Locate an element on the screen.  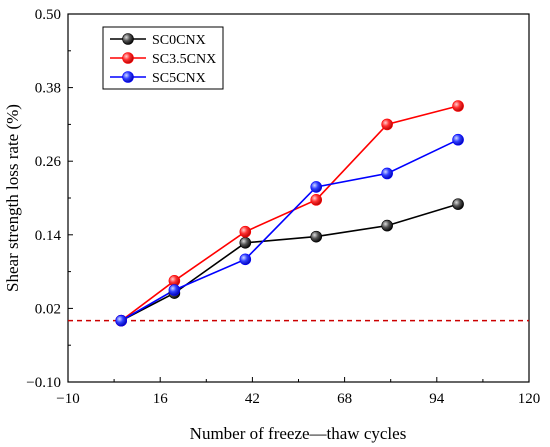
y-tick-label: 0.02 is located at coordinates (48, 309).